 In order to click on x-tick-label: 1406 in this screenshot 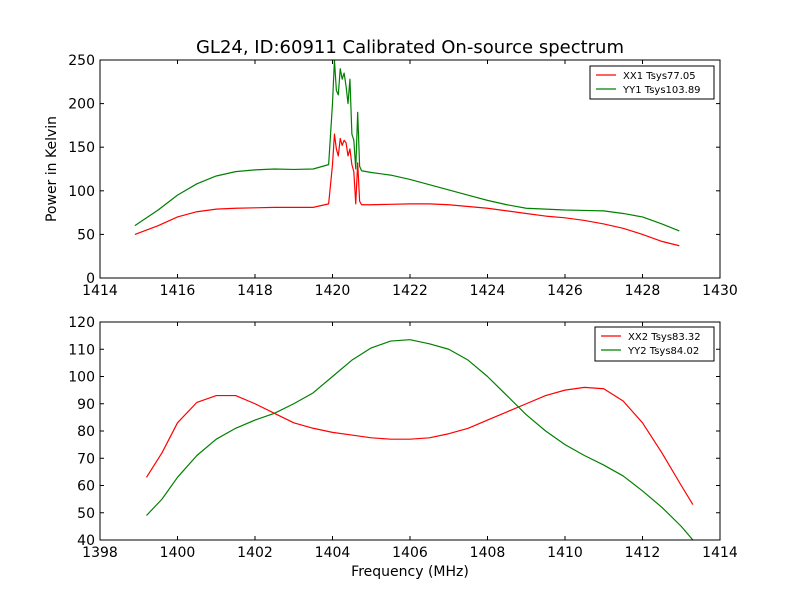, I will do `click(410, 553)`.